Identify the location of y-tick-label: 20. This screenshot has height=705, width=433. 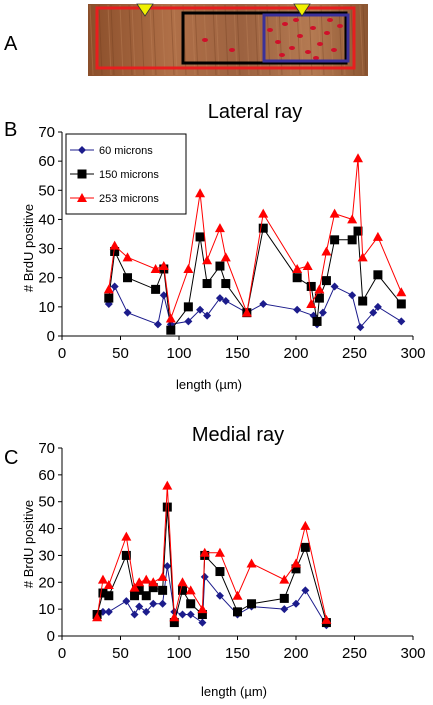
(46, 582).